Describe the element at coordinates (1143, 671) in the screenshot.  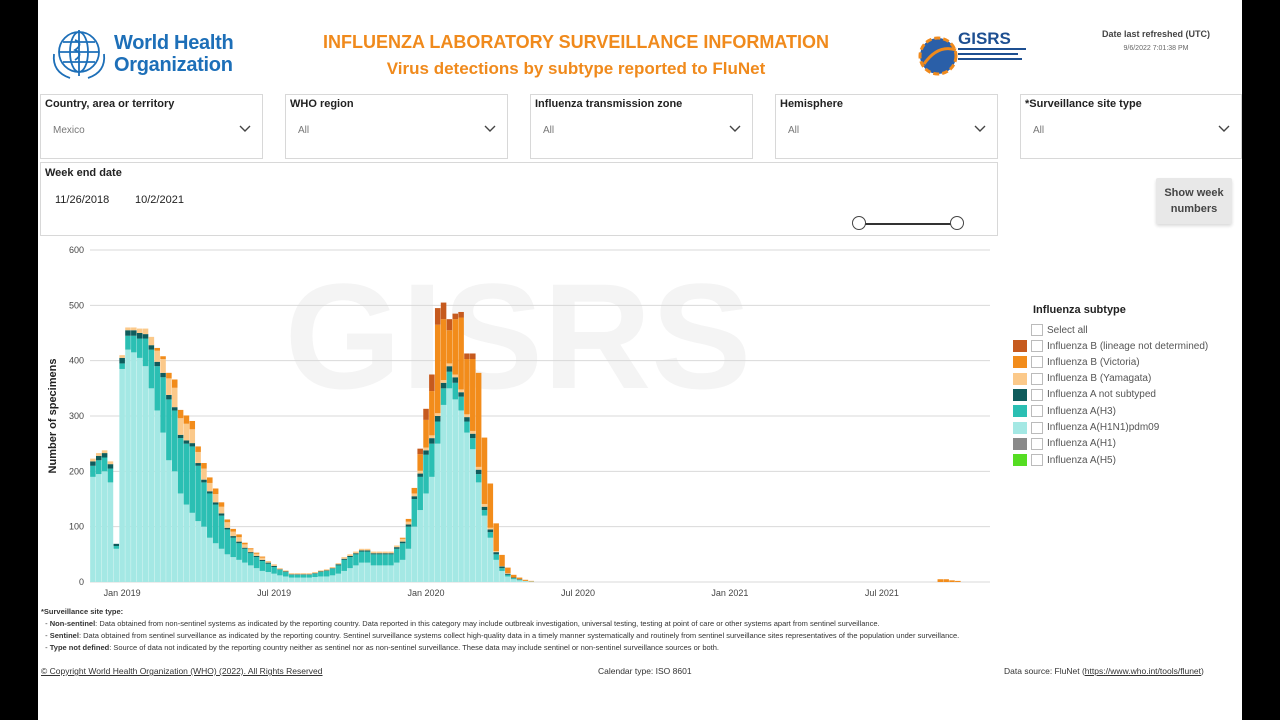
I see `flunet-link: https://www.who.int/tools/flunet` at that location.